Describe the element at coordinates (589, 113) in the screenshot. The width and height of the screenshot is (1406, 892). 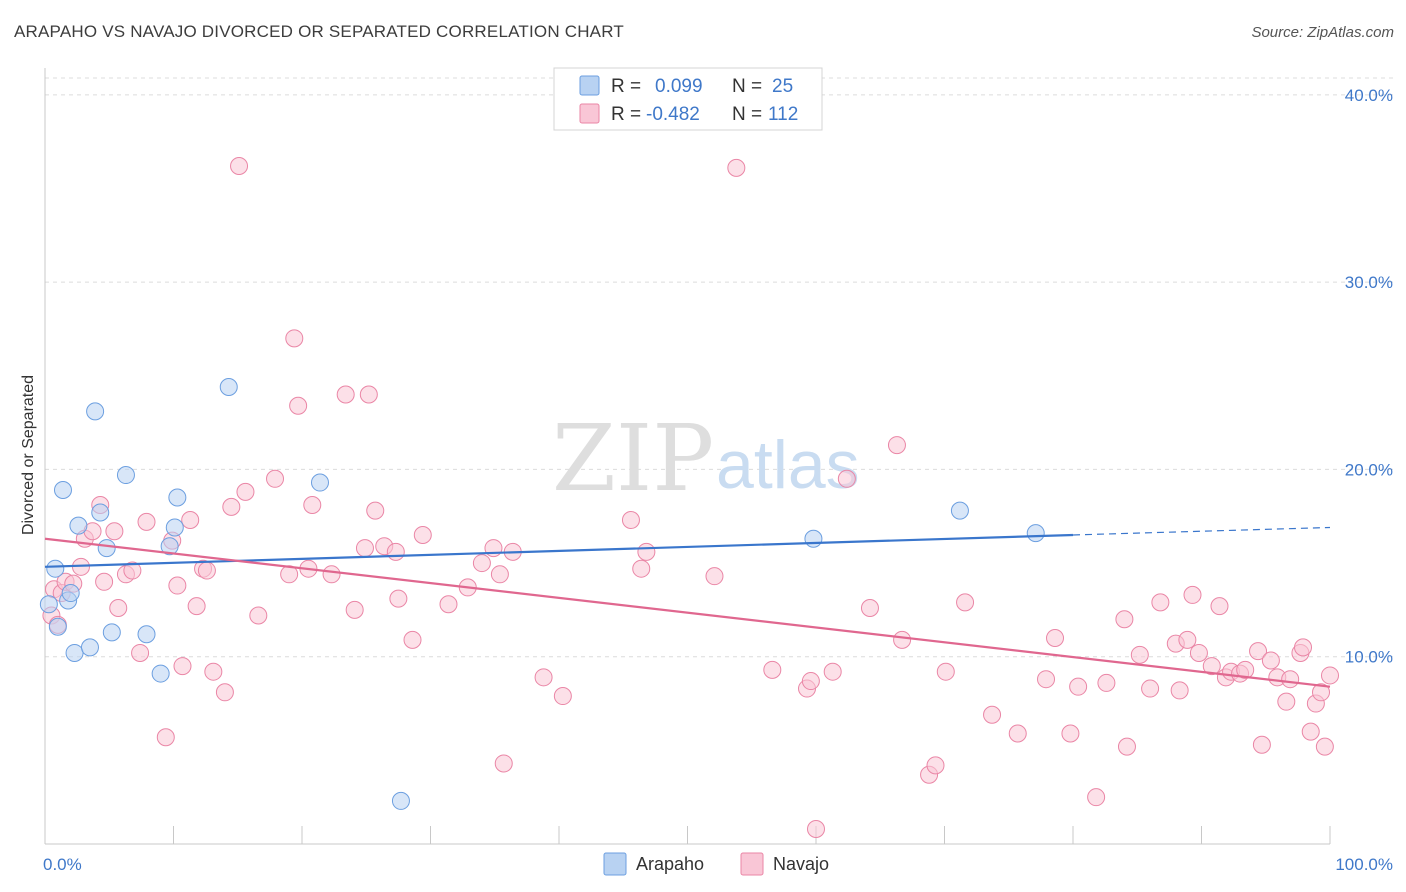
I see `legend-swatch-navajo` at that location.